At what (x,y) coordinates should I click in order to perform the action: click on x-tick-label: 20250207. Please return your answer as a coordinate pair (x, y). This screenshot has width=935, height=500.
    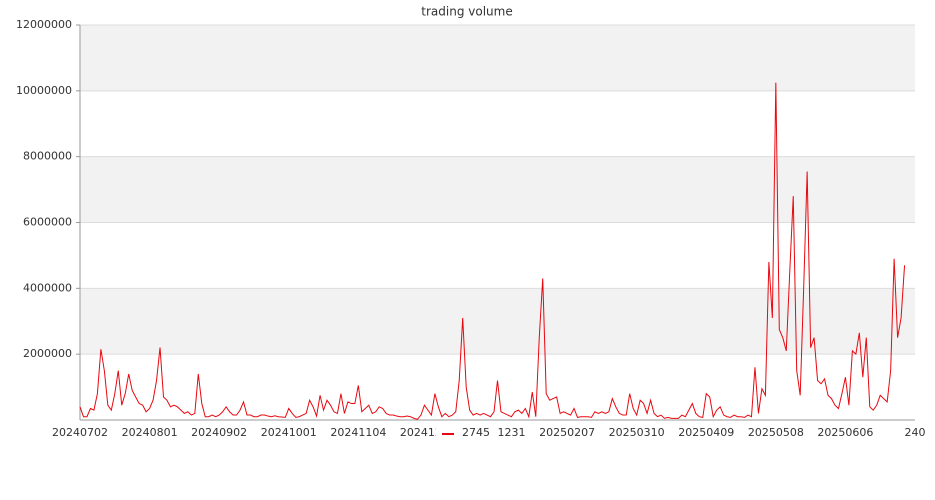
    Looking at the image, I should click on (567, 432).